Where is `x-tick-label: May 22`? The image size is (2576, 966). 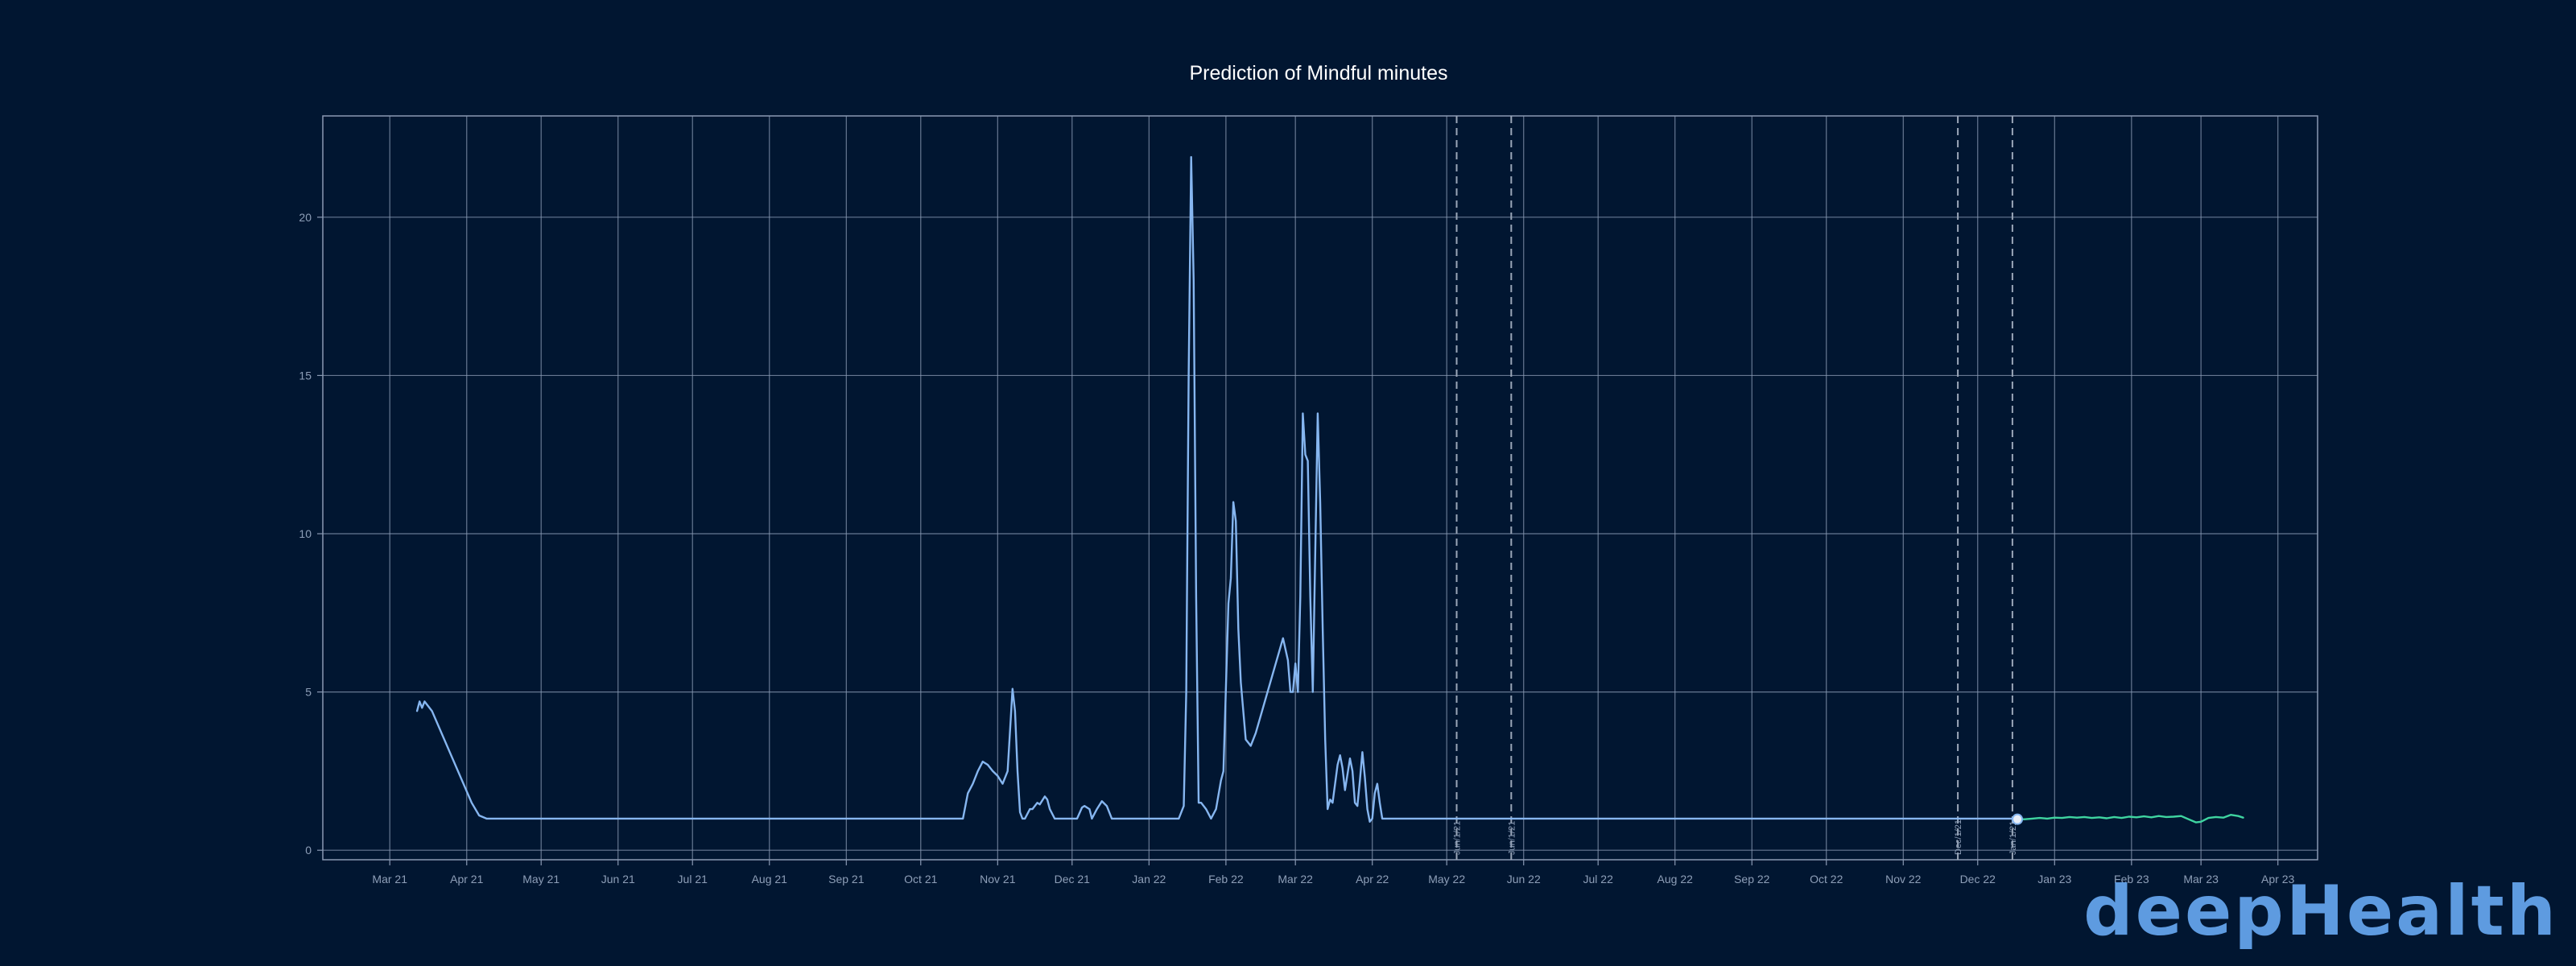
x-tick-label: May 22 is located at coordinates (1446, 879).